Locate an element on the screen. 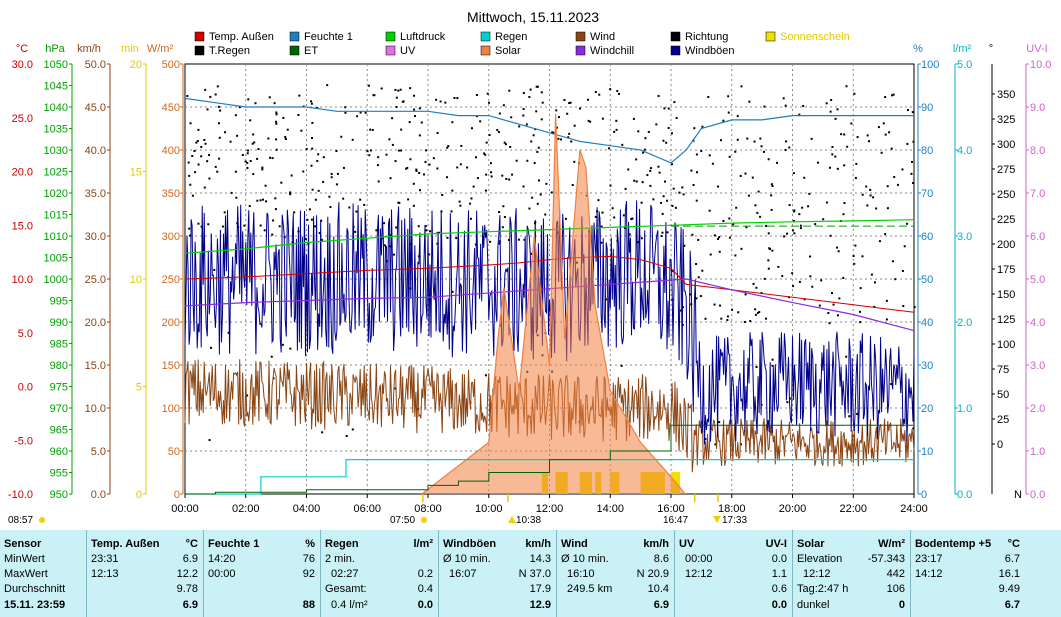 This screenshot has height=617, width=1061. axis-tick-solar: 200 is located at coordinates (171, 323).